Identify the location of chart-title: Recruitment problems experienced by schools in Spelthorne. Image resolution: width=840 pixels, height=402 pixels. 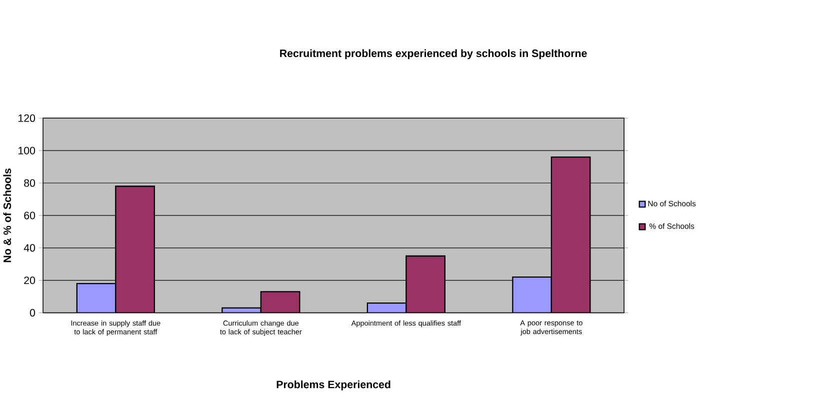
(433, 54).